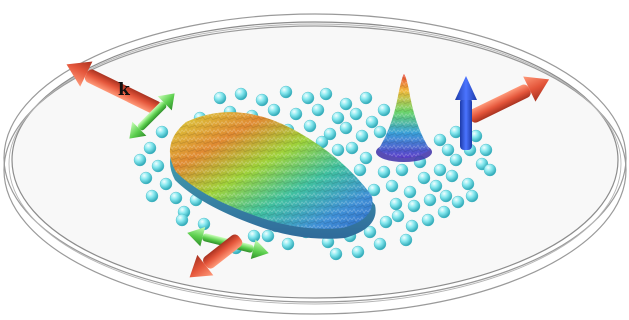  I want to click on wavevector-label: k, so click(124, 90).